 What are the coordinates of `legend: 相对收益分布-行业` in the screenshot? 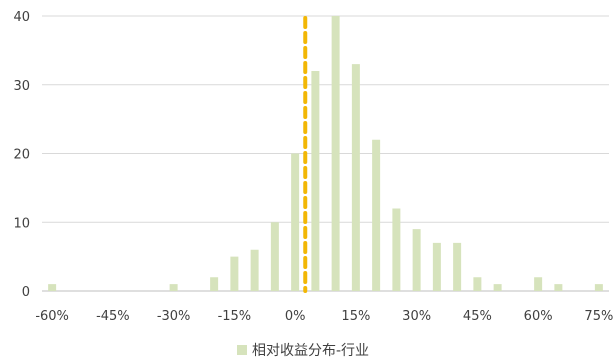 It's located at (303, 351).